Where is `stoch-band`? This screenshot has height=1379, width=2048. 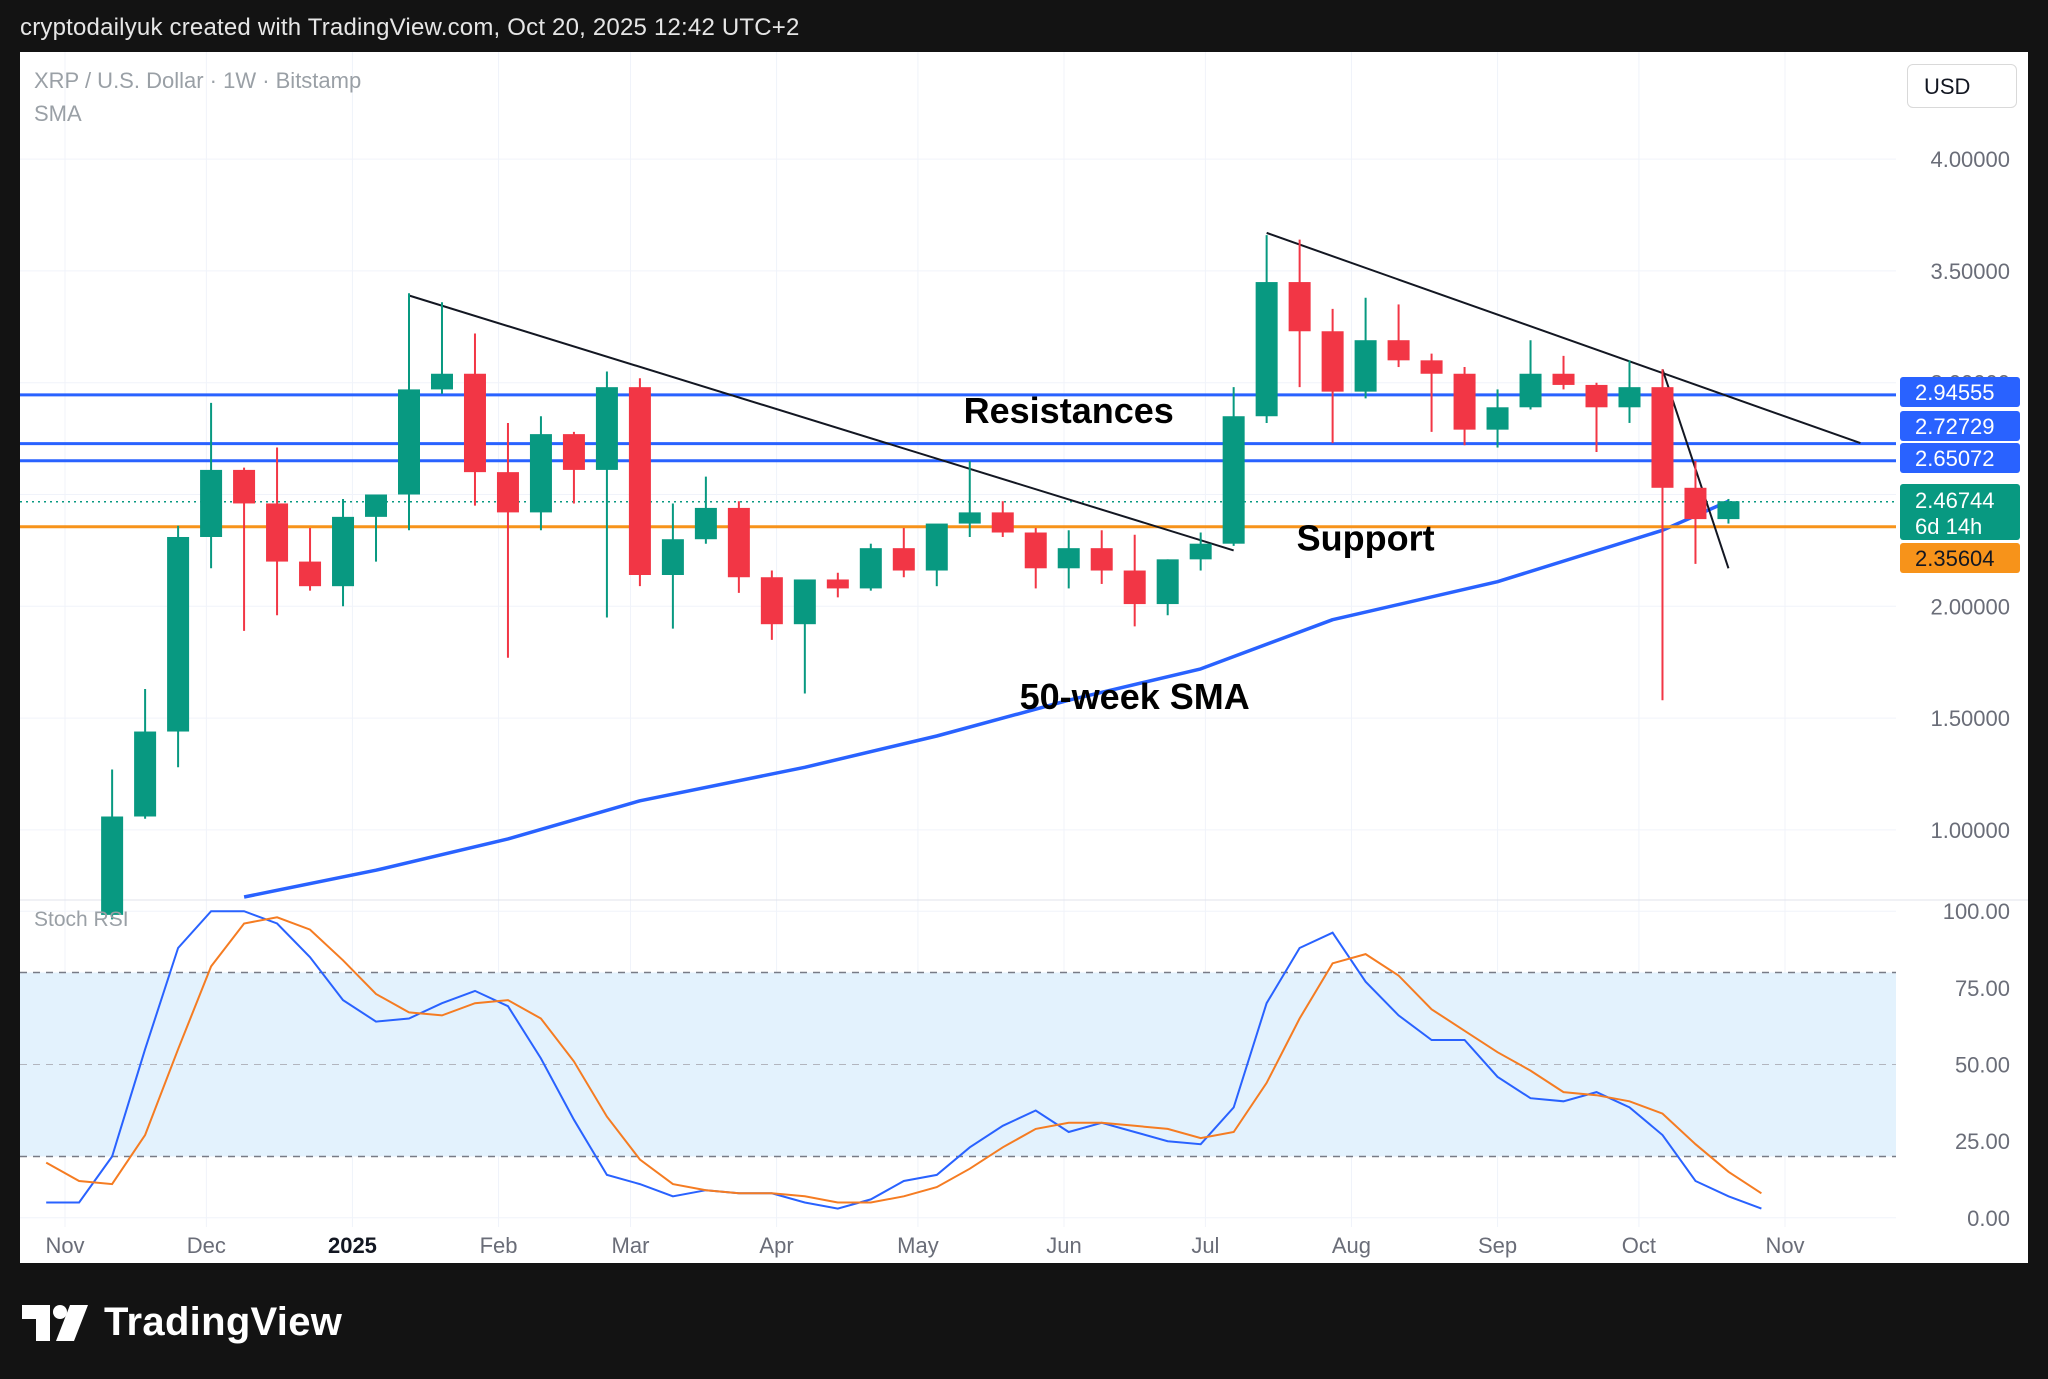
stoch-band is located at coordinates (958, 1064).